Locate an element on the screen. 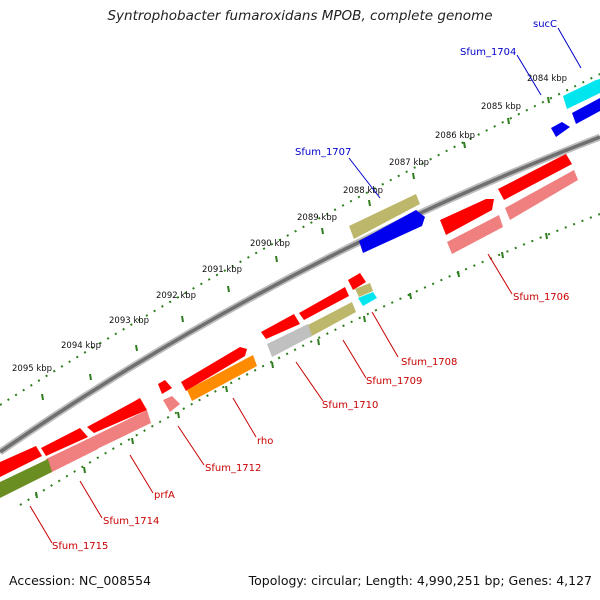 The width and height of the screenshot is (600, 600). gene-label-prfA: prfA is located at coordinates (164, 495).